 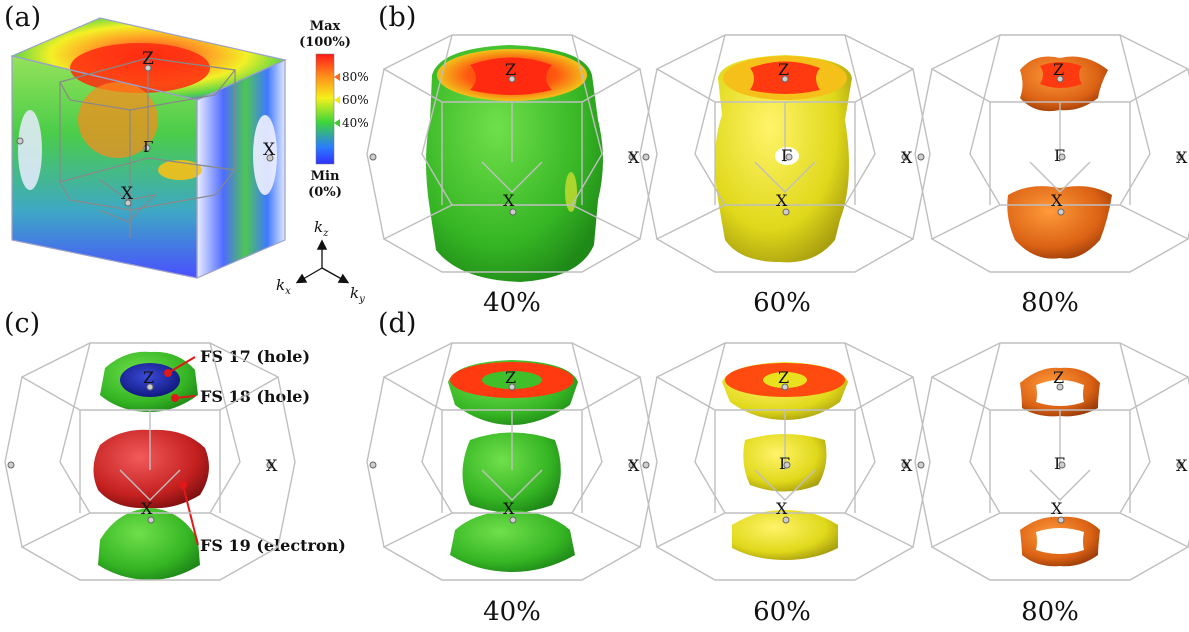 I want to click on label-z-d60: Z, so click(x=783, y=377).